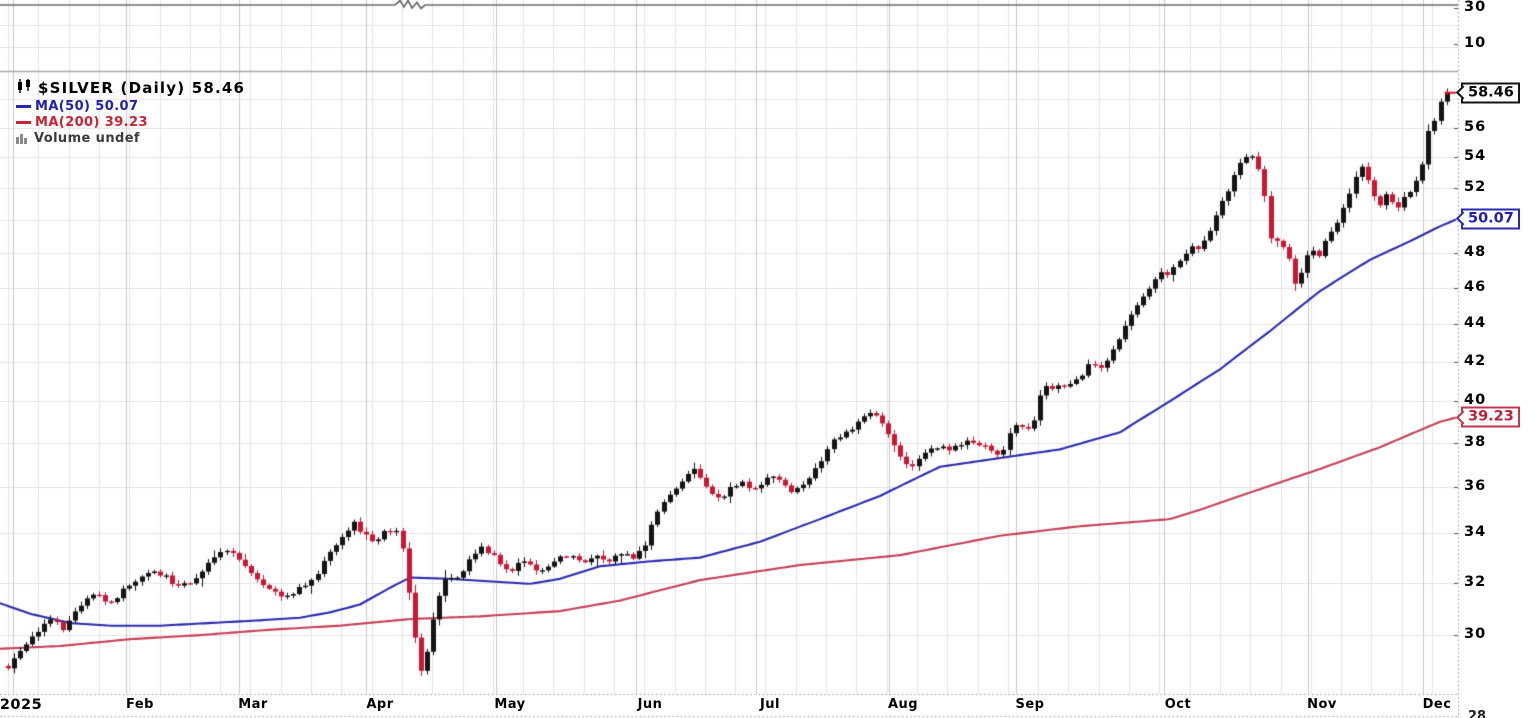  What do you see at coordinates (1475, 186) in the screenshot?
I see `y-axis-label: 52` at bounding box center [1475, 186].